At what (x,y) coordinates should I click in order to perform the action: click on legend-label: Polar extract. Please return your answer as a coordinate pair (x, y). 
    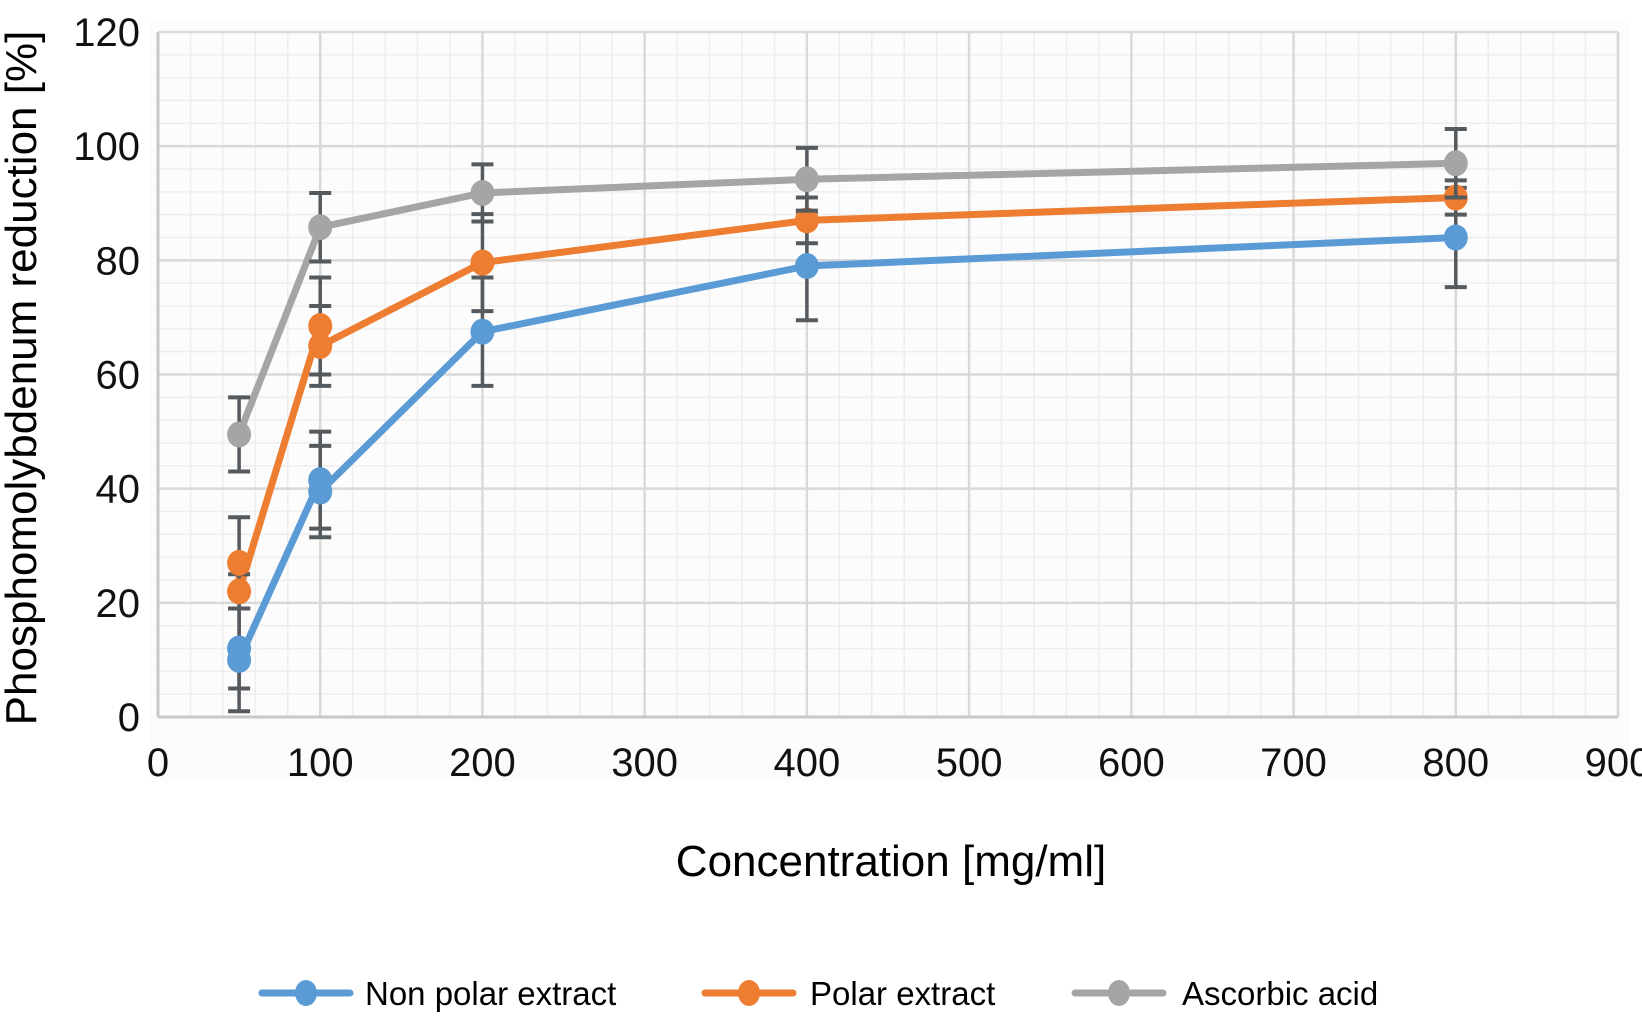
    Looking at the image, I should click on (902, 993).